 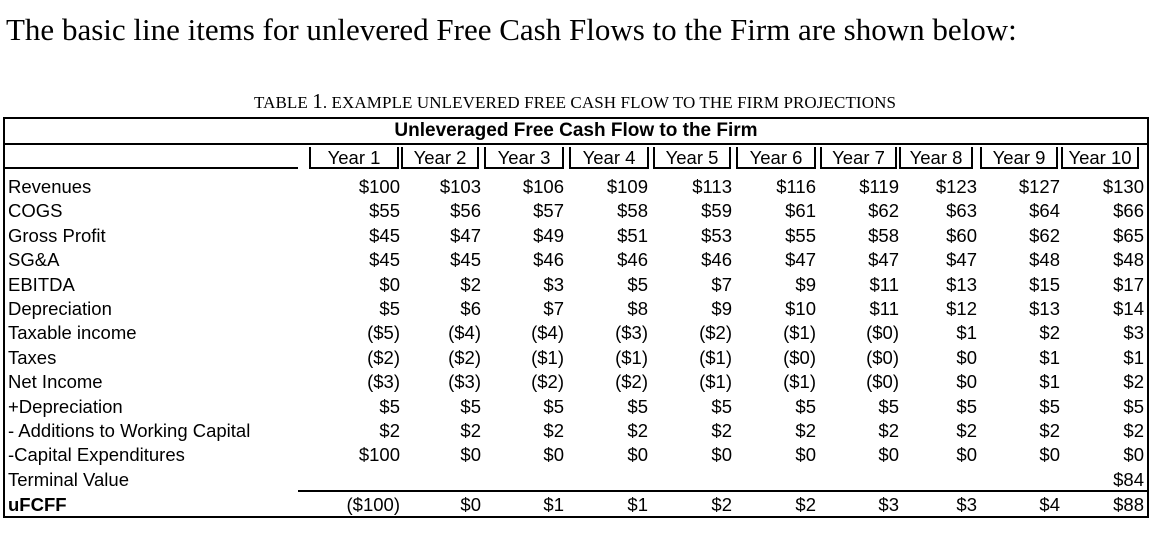 I want to click on cell-value: $106, so click(x=543, y=186).